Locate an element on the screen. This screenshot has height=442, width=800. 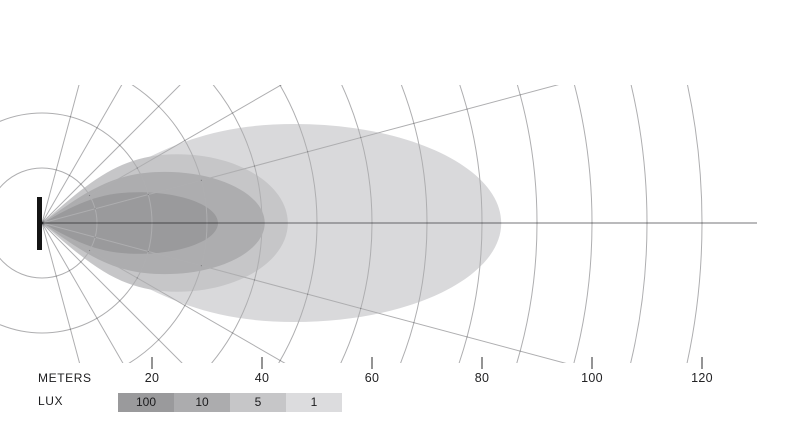
lux-legend-label: LUX is located at coordinates (51, 401).